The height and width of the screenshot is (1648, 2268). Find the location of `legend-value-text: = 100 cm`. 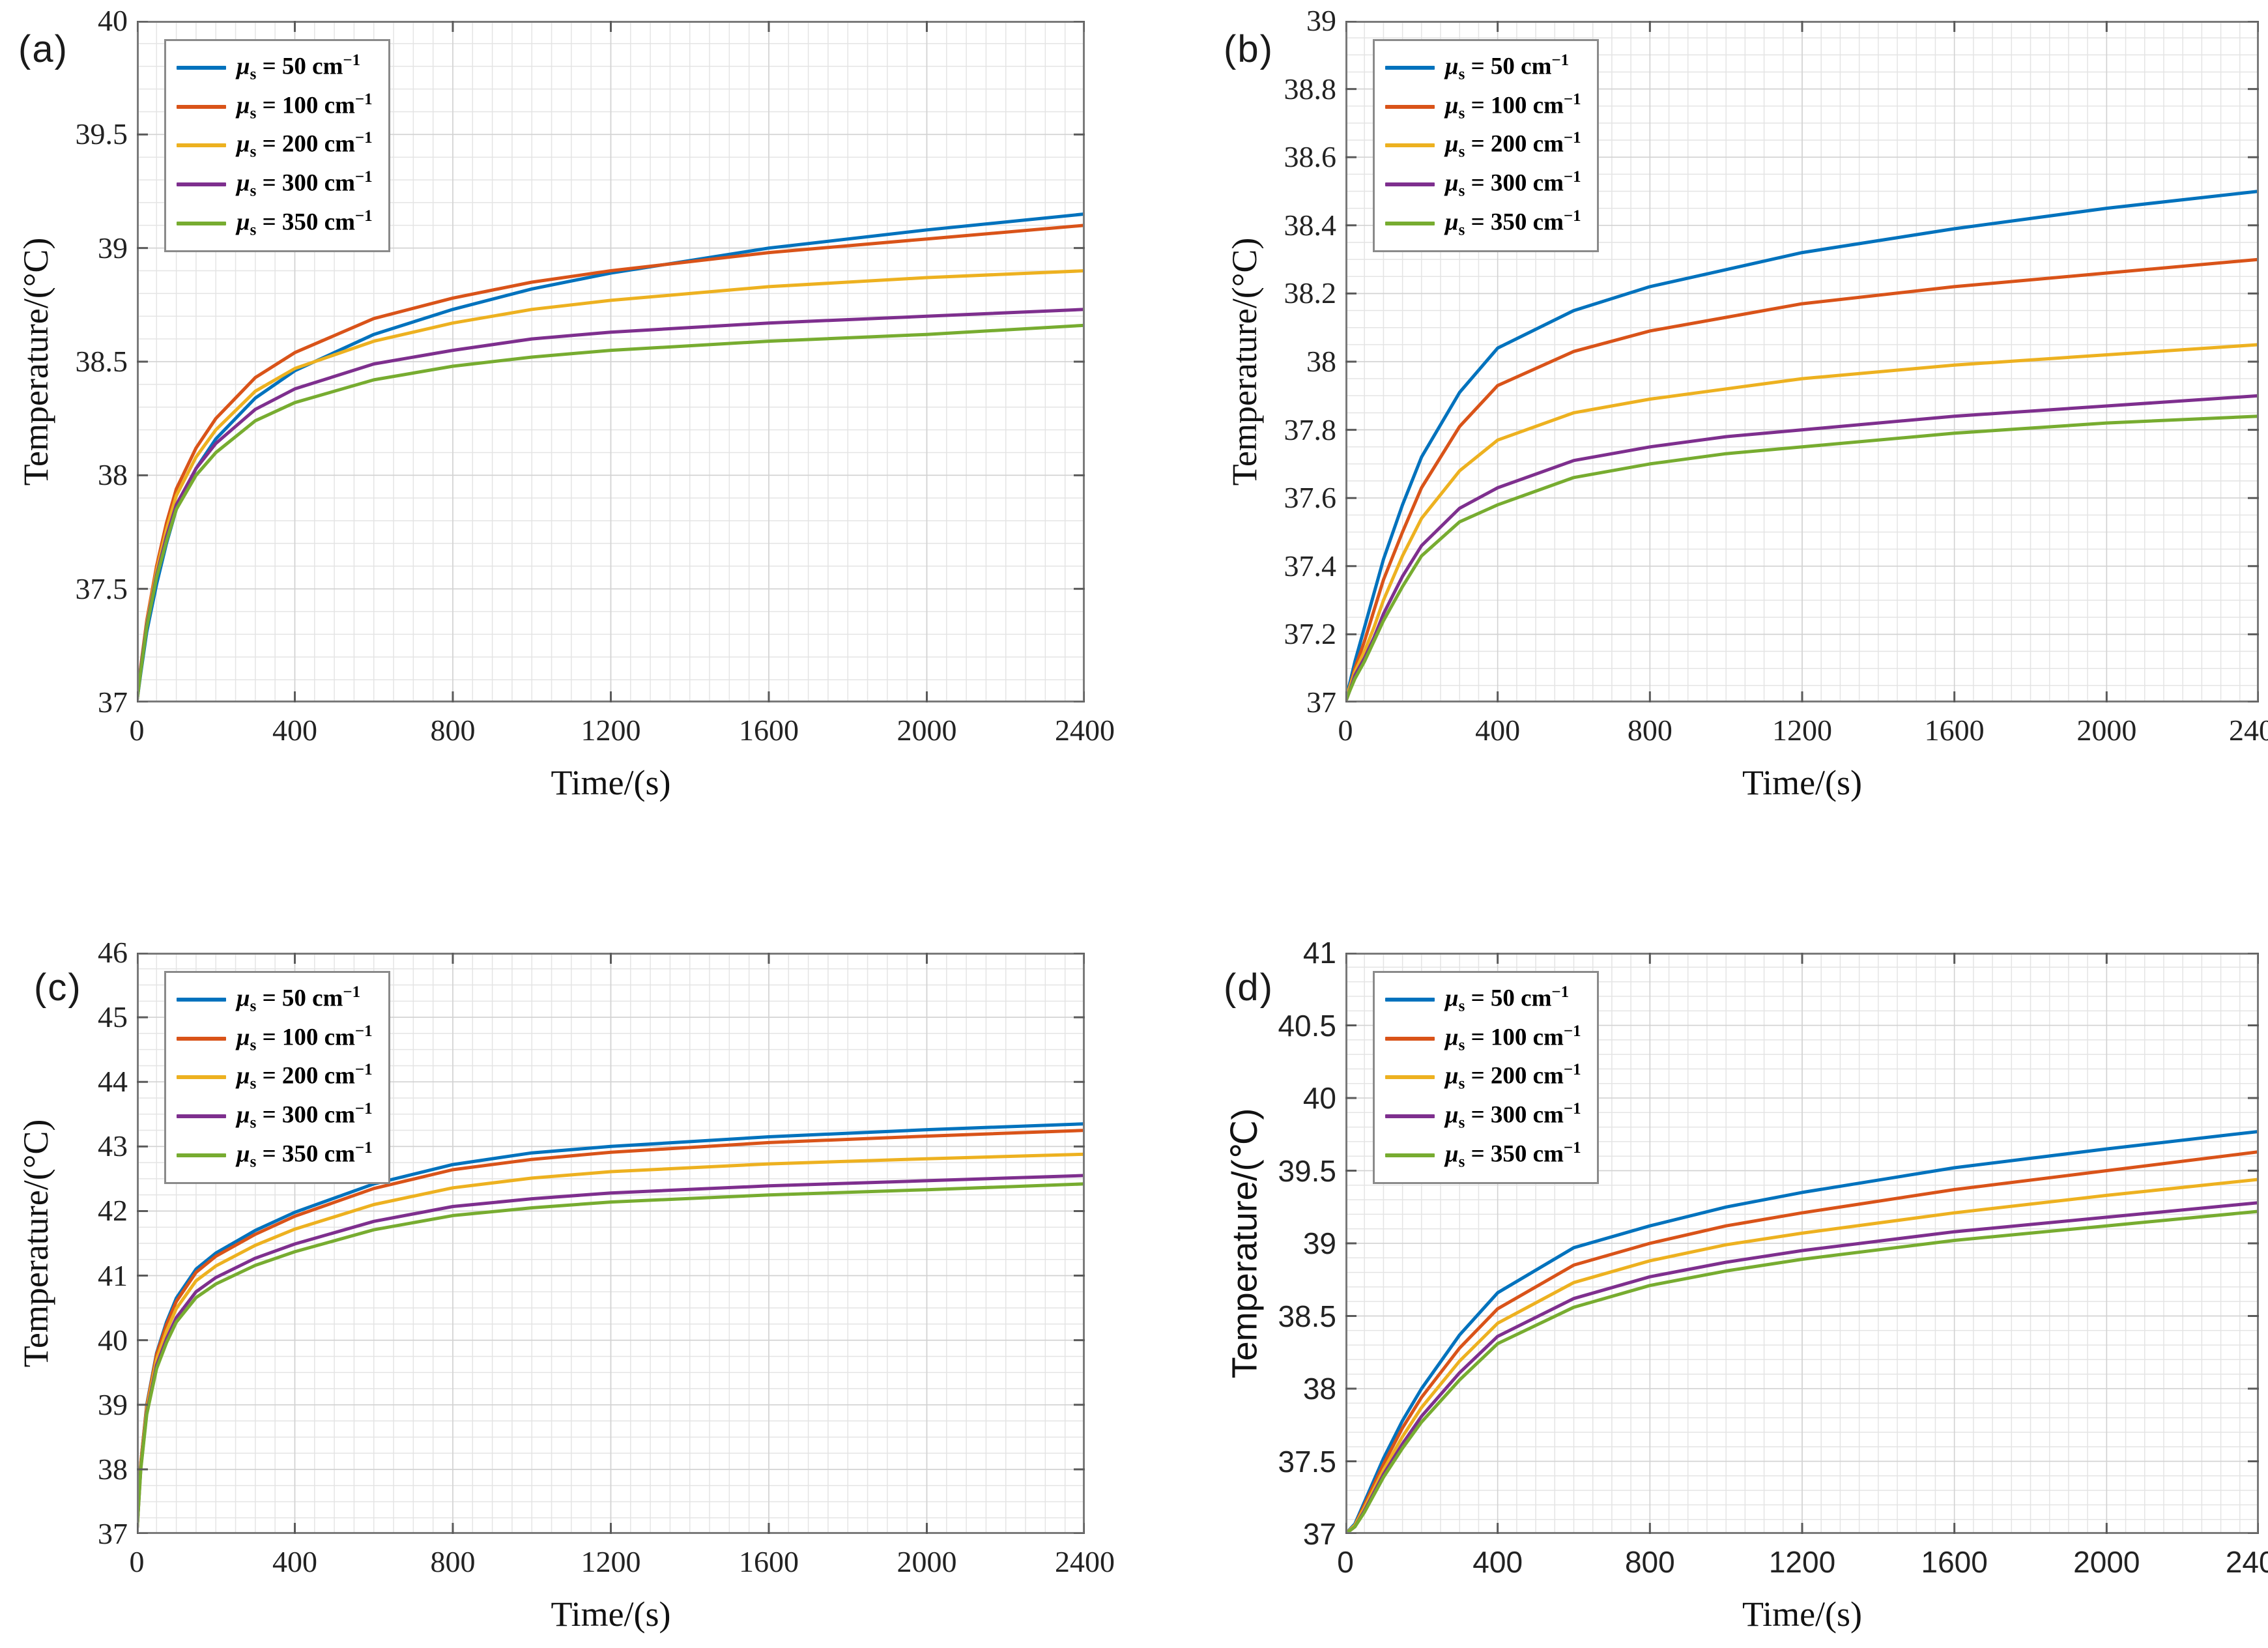

legend-value-text: = 100 cm is located at coordinates (305, 1037).